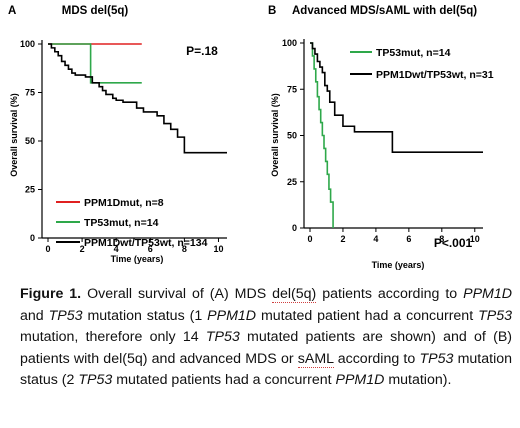  I want to click on panel-a-y-tick-label: 75, so click(30, 93).